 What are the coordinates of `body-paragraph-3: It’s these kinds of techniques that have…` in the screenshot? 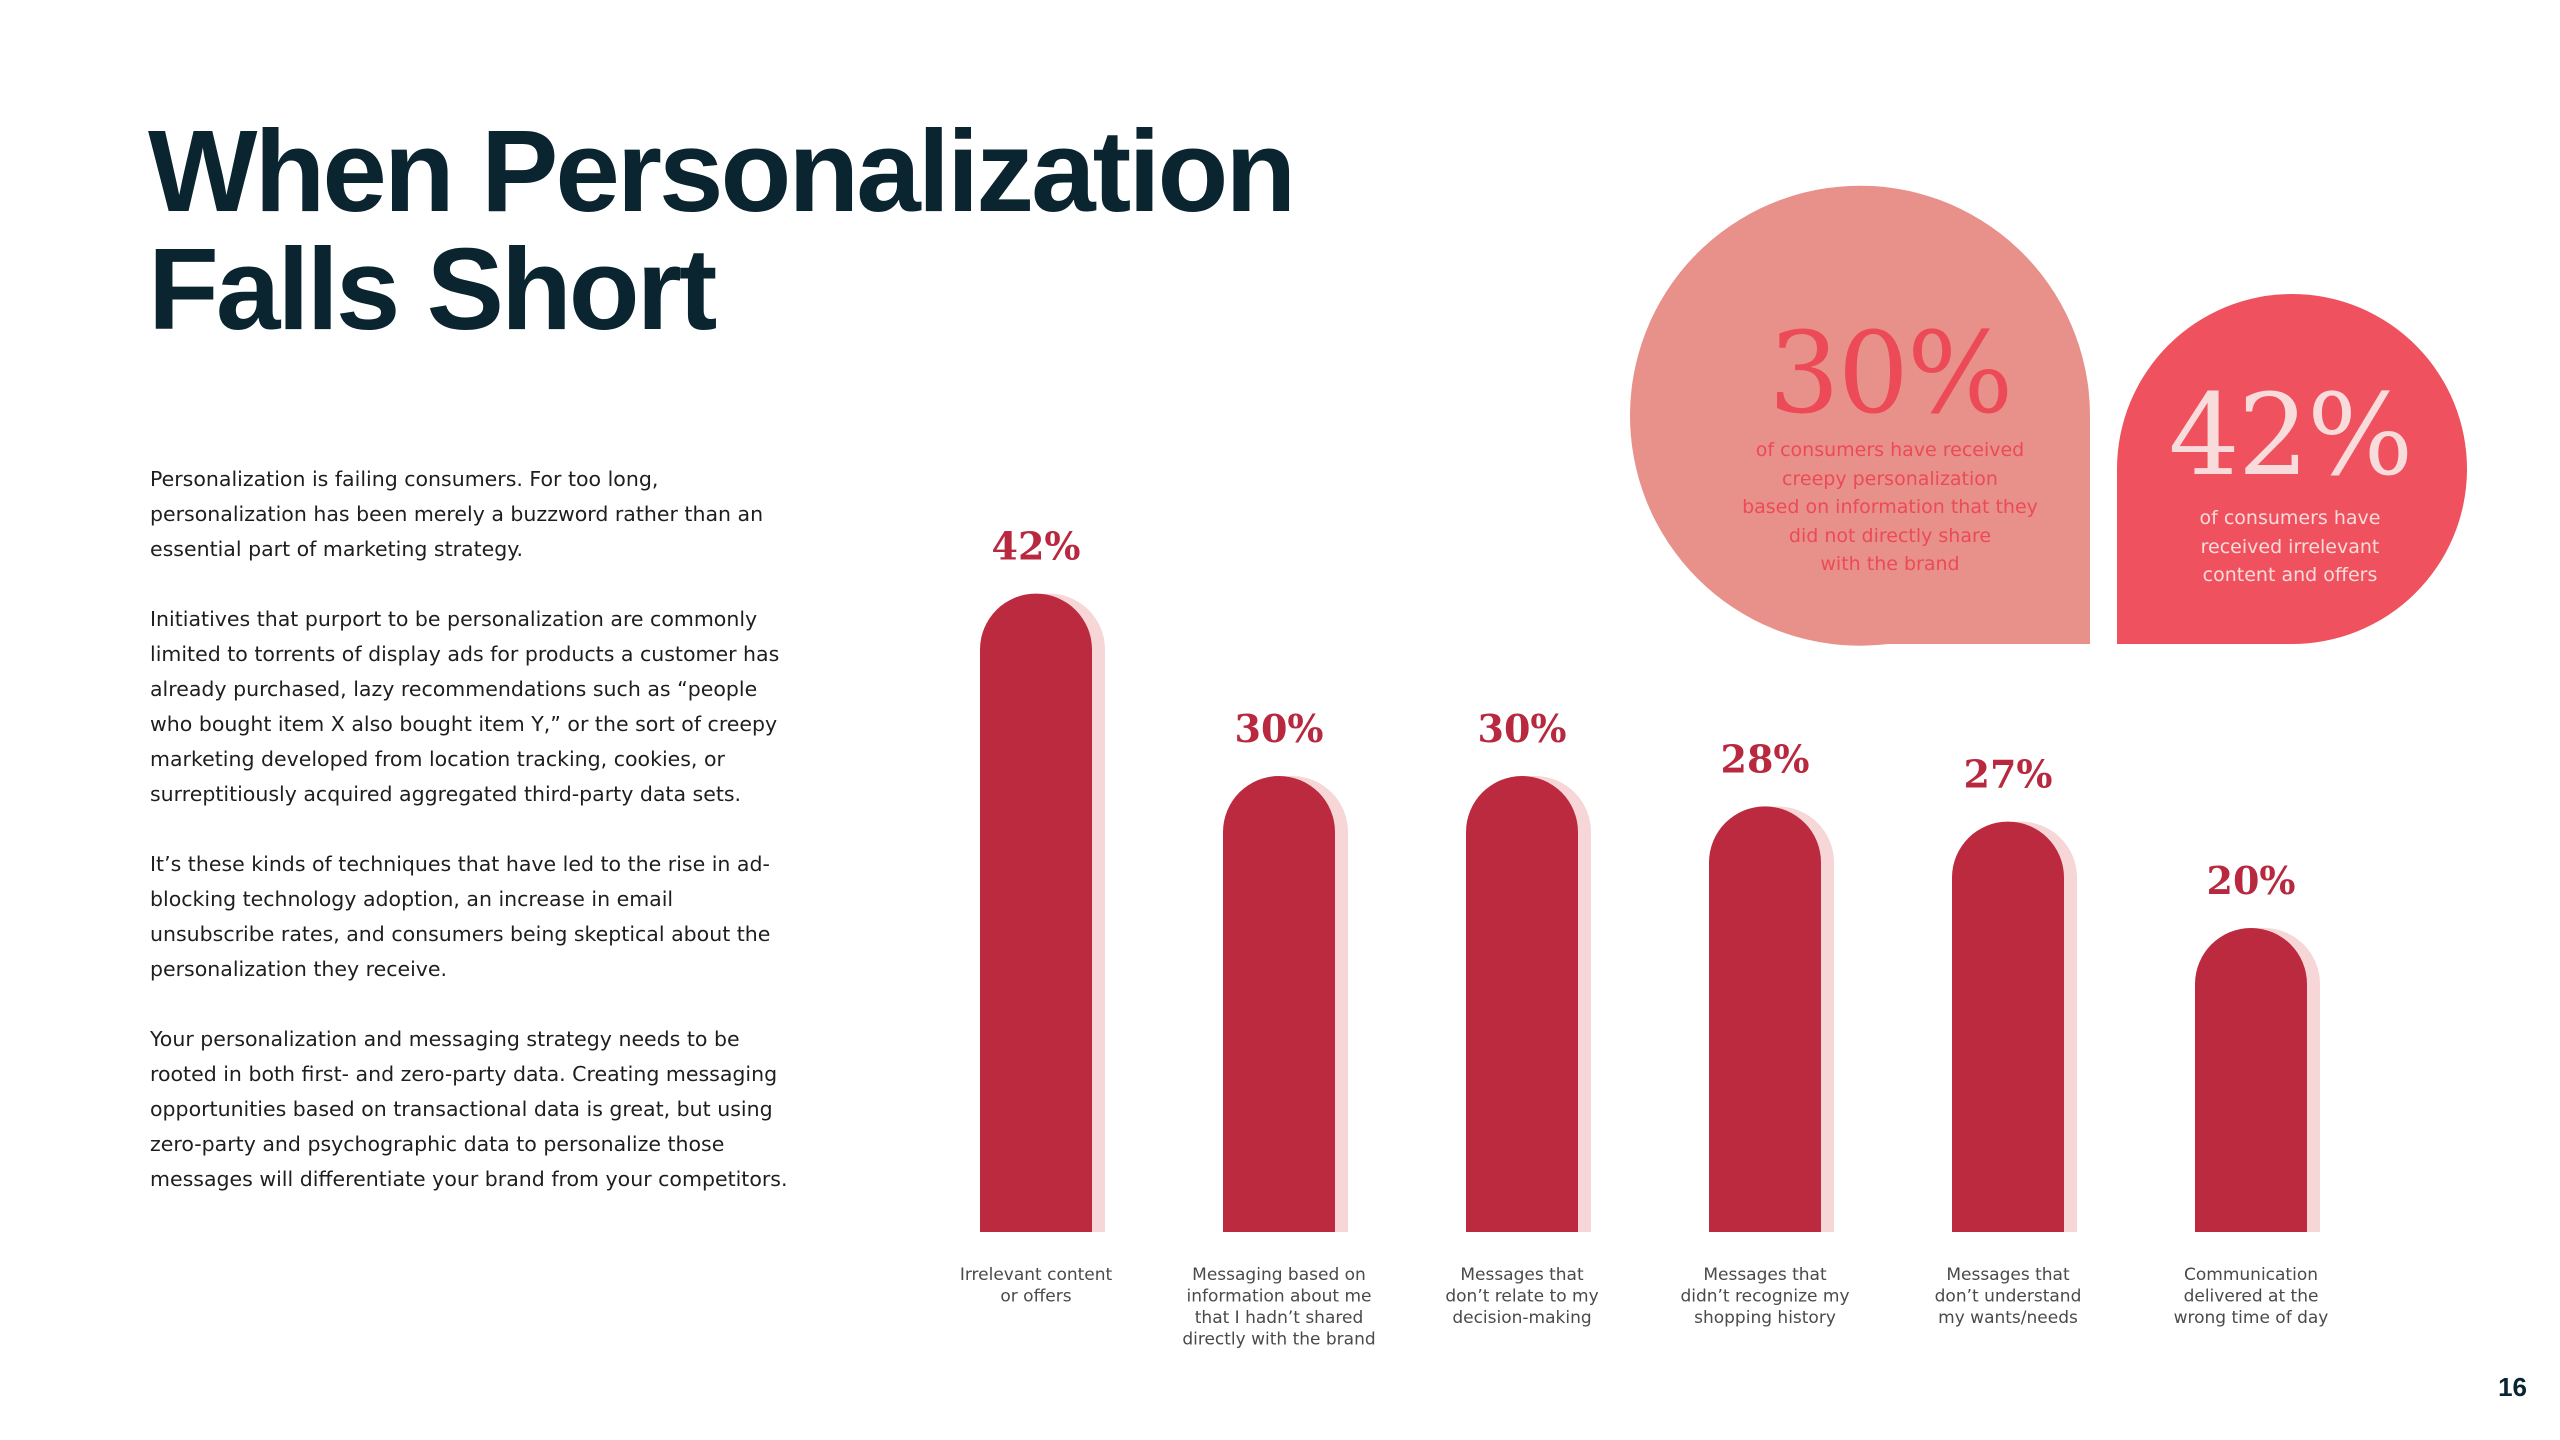 It's located at (460, 916).